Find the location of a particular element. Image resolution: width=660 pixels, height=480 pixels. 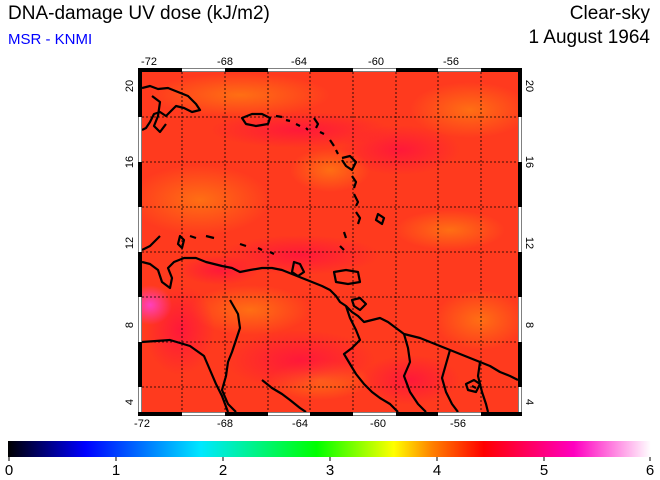

colorbar-label: 3 is located at coordinates (330, 470).